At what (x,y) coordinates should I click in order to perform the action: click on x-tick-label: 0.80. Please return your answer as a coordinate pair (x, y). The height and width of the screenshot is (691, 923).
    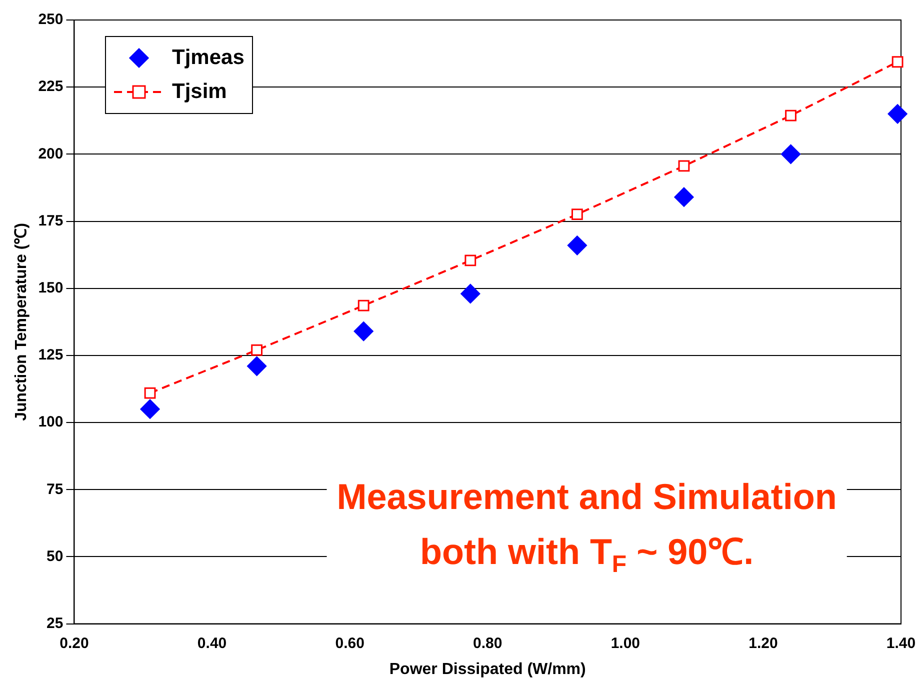
    Looking at the image, I should click on (487, 643).